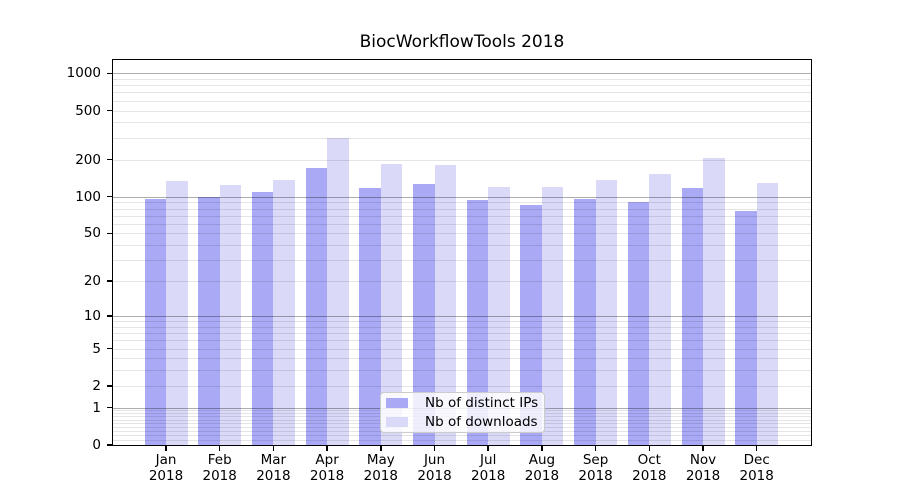 The height and width of the screenshot is (500, 900). What do you see at coordinates (397, 422) in the screenshot?
I see `legend-swatch-downloads` at bounding box center [397, 422].